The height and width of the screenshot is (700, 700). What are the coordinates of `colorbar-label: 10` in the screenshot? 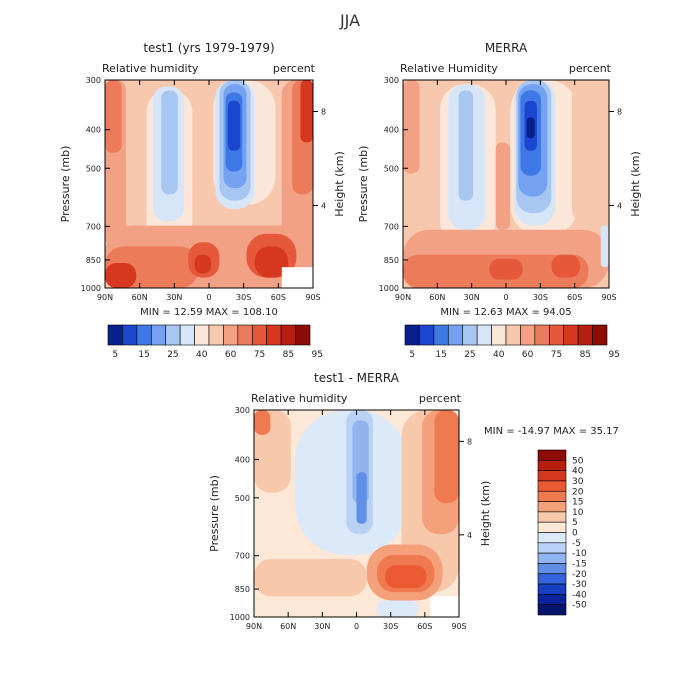 It's located at (578, 513).